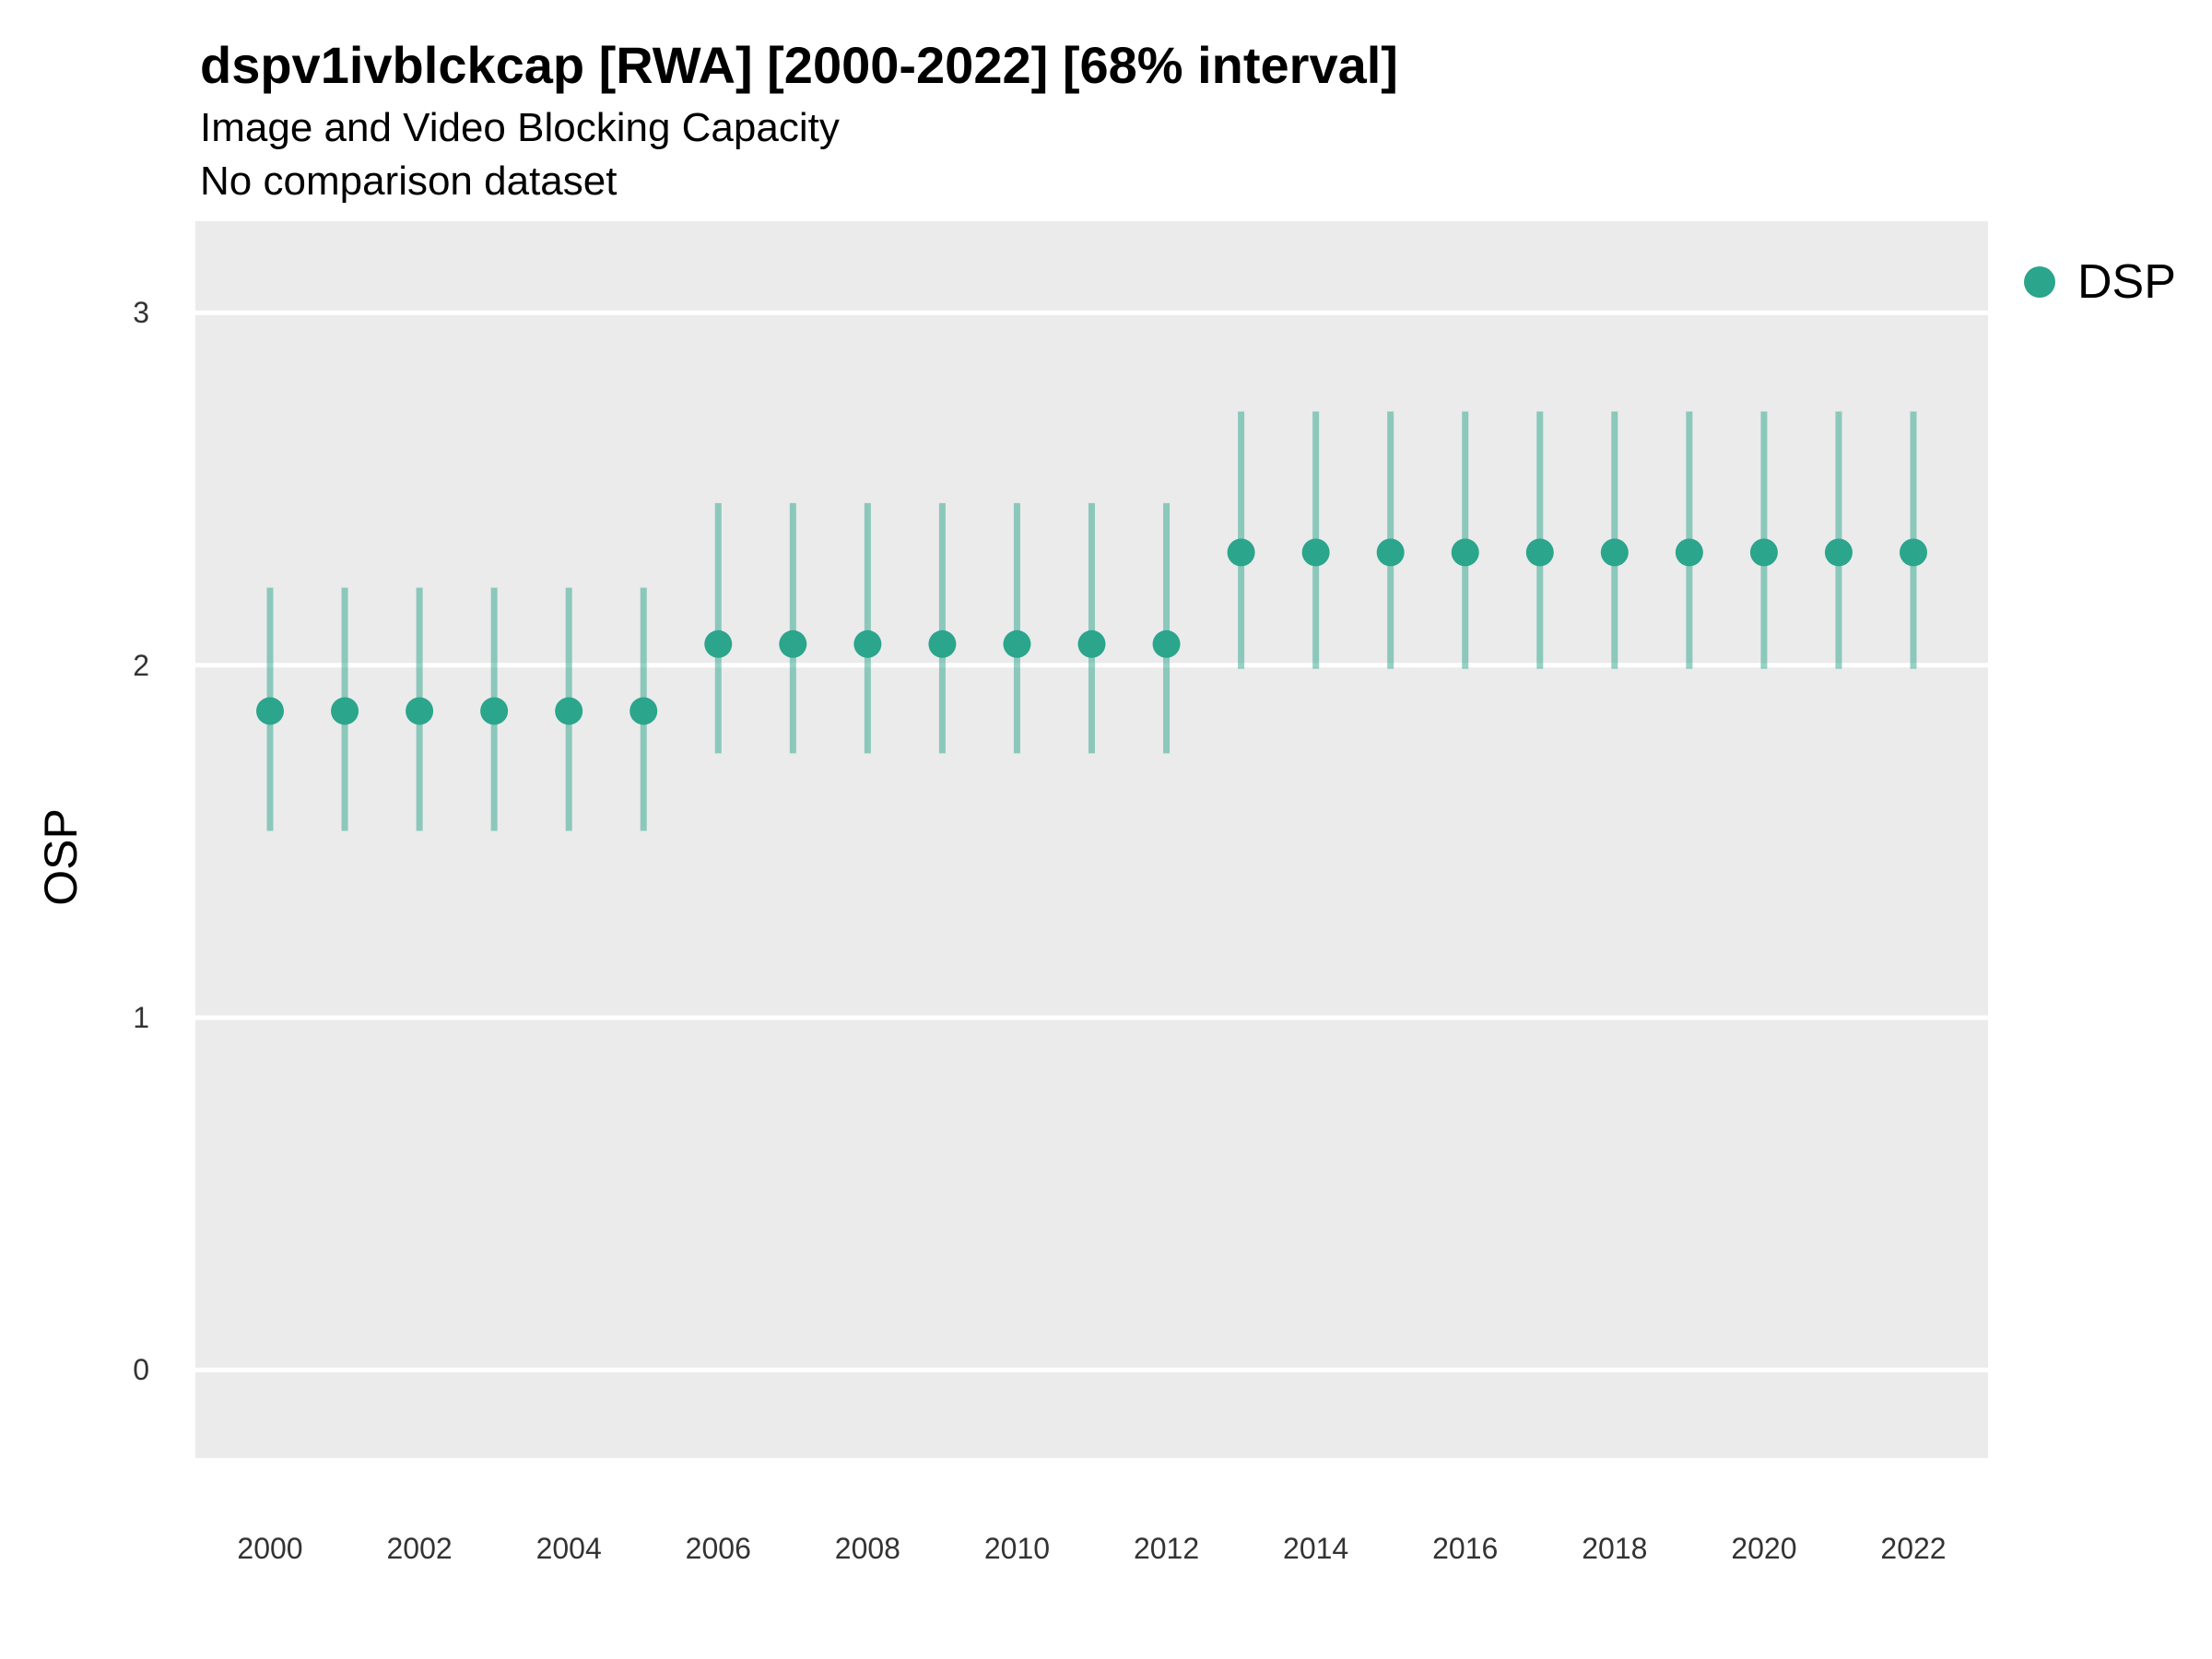 The width and height of the screenshot is (2212, 1659). Describe the element at coordinates (494, 711) in the screenshot. I see `data-point-2003` at that location.